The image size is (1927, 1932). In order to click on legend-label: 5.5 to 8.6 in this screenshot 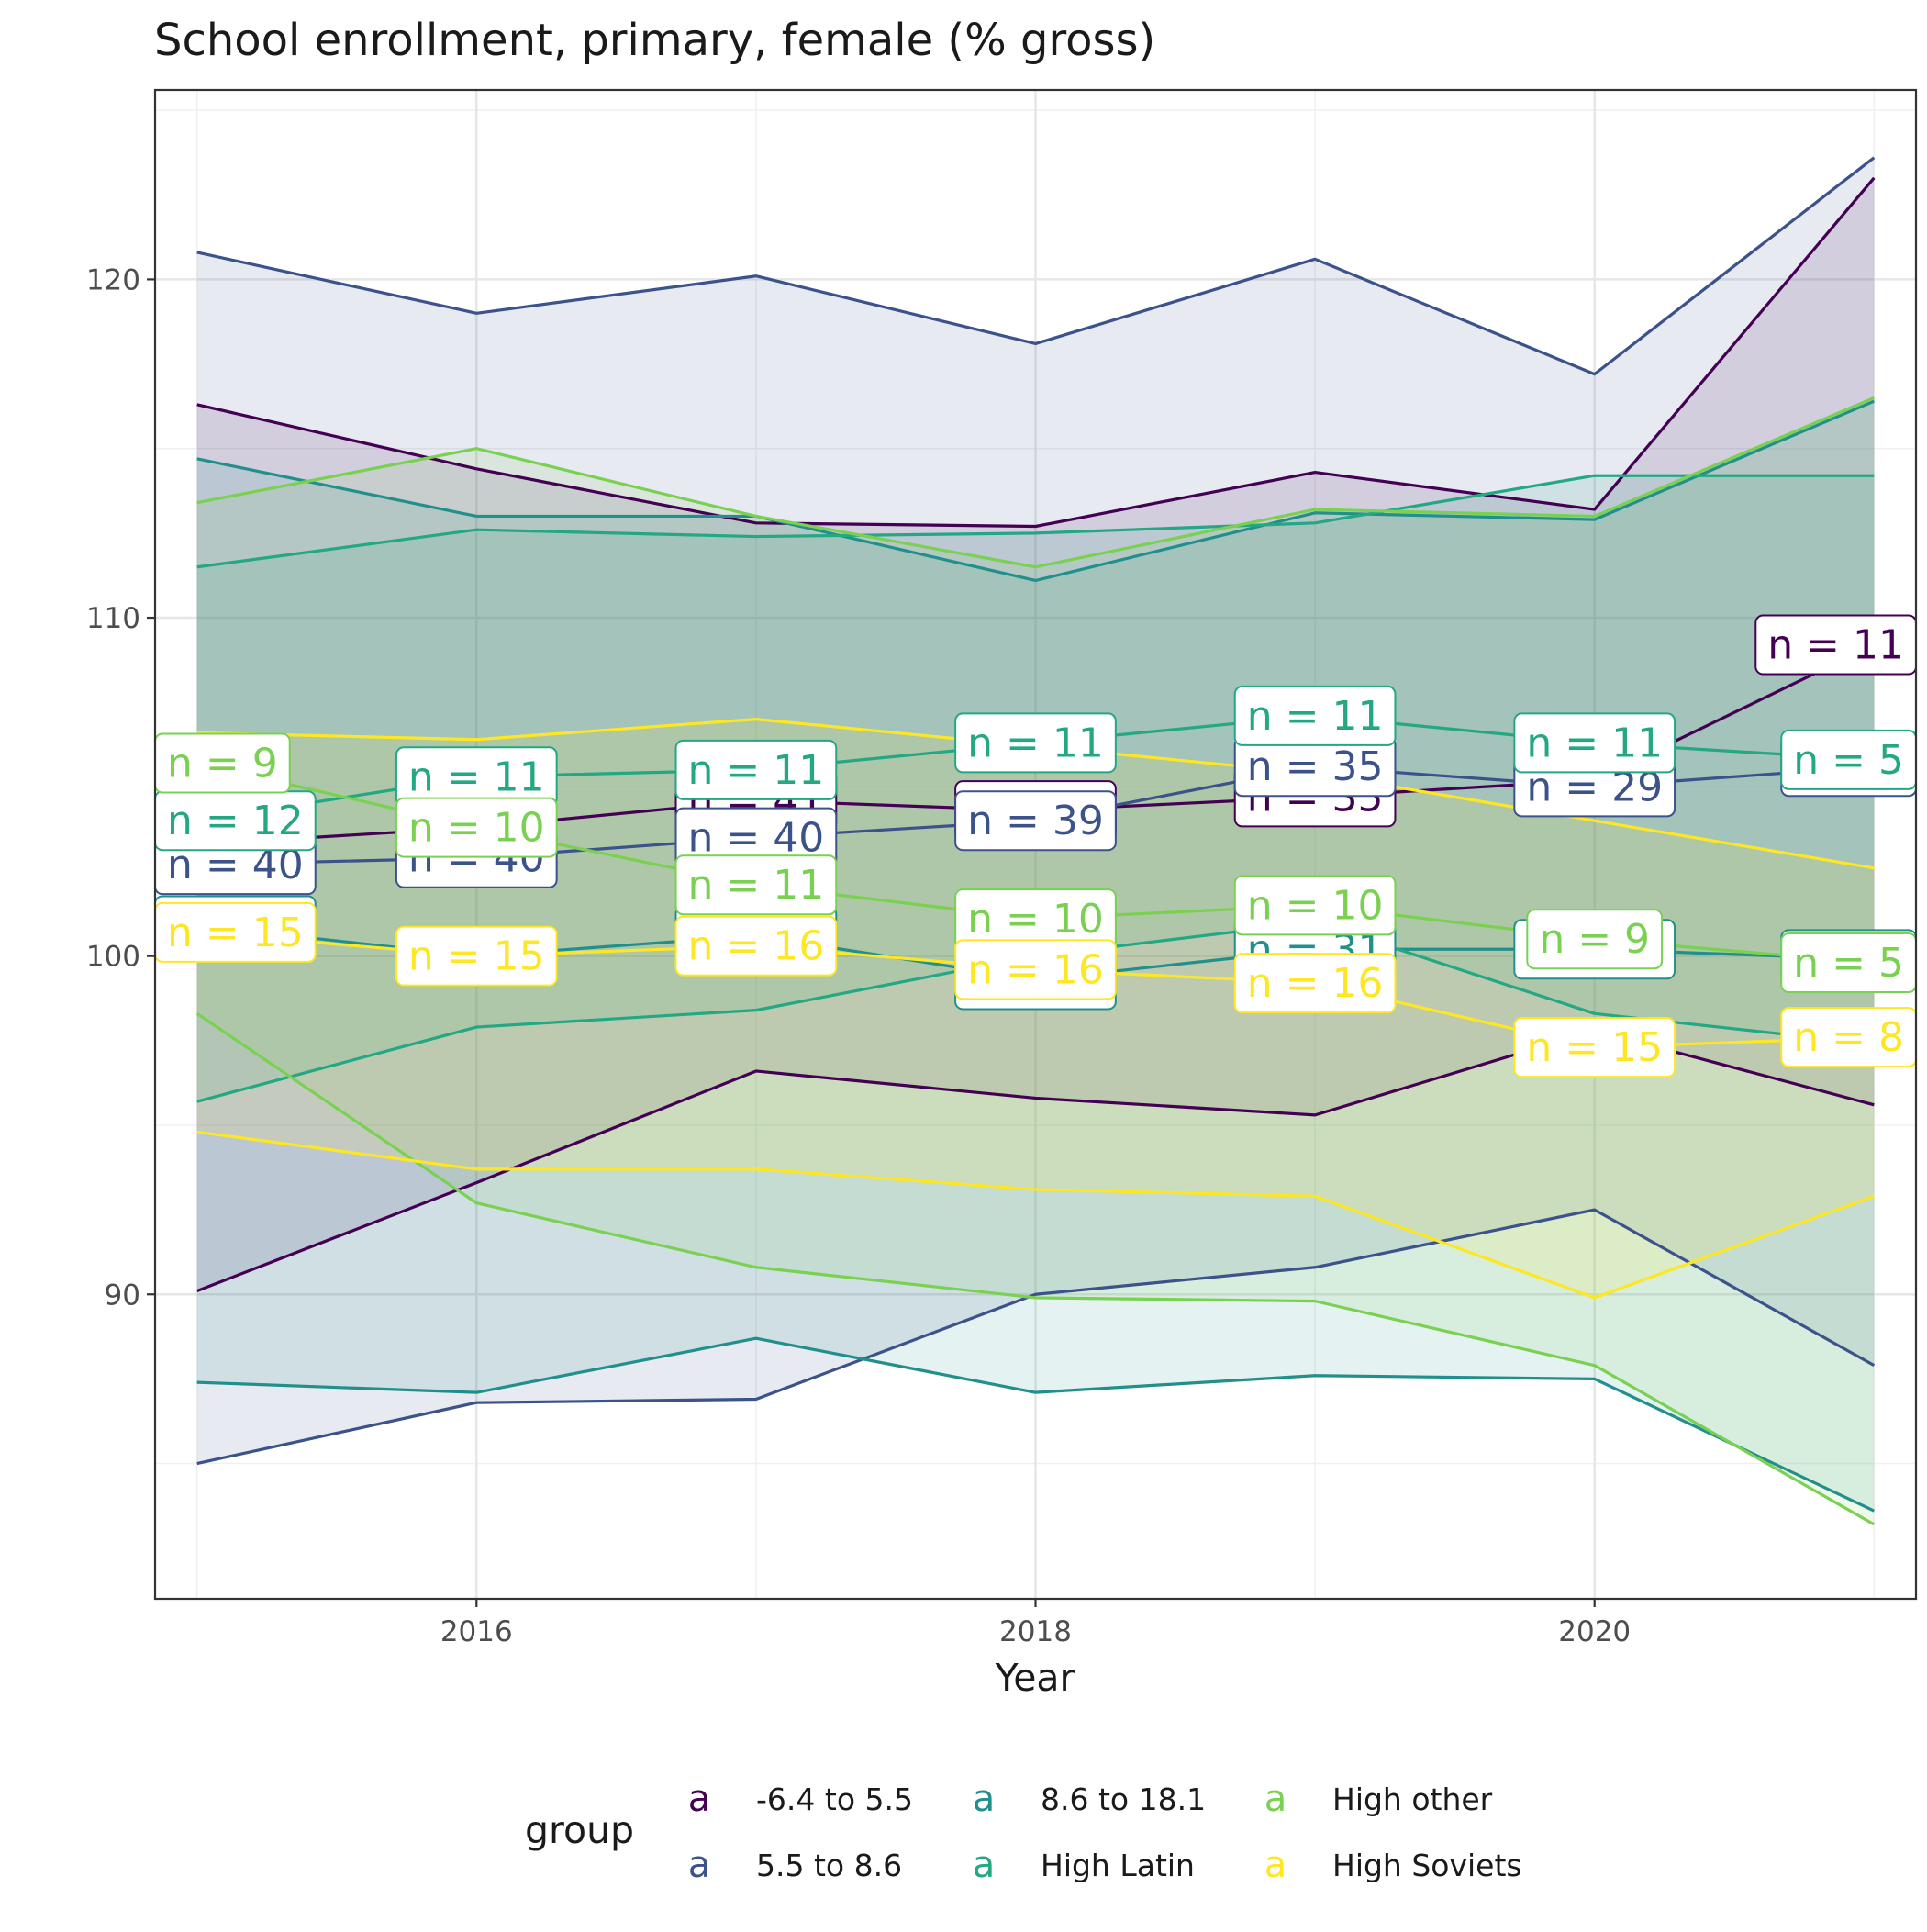, I will do `click(829, 1865)`.